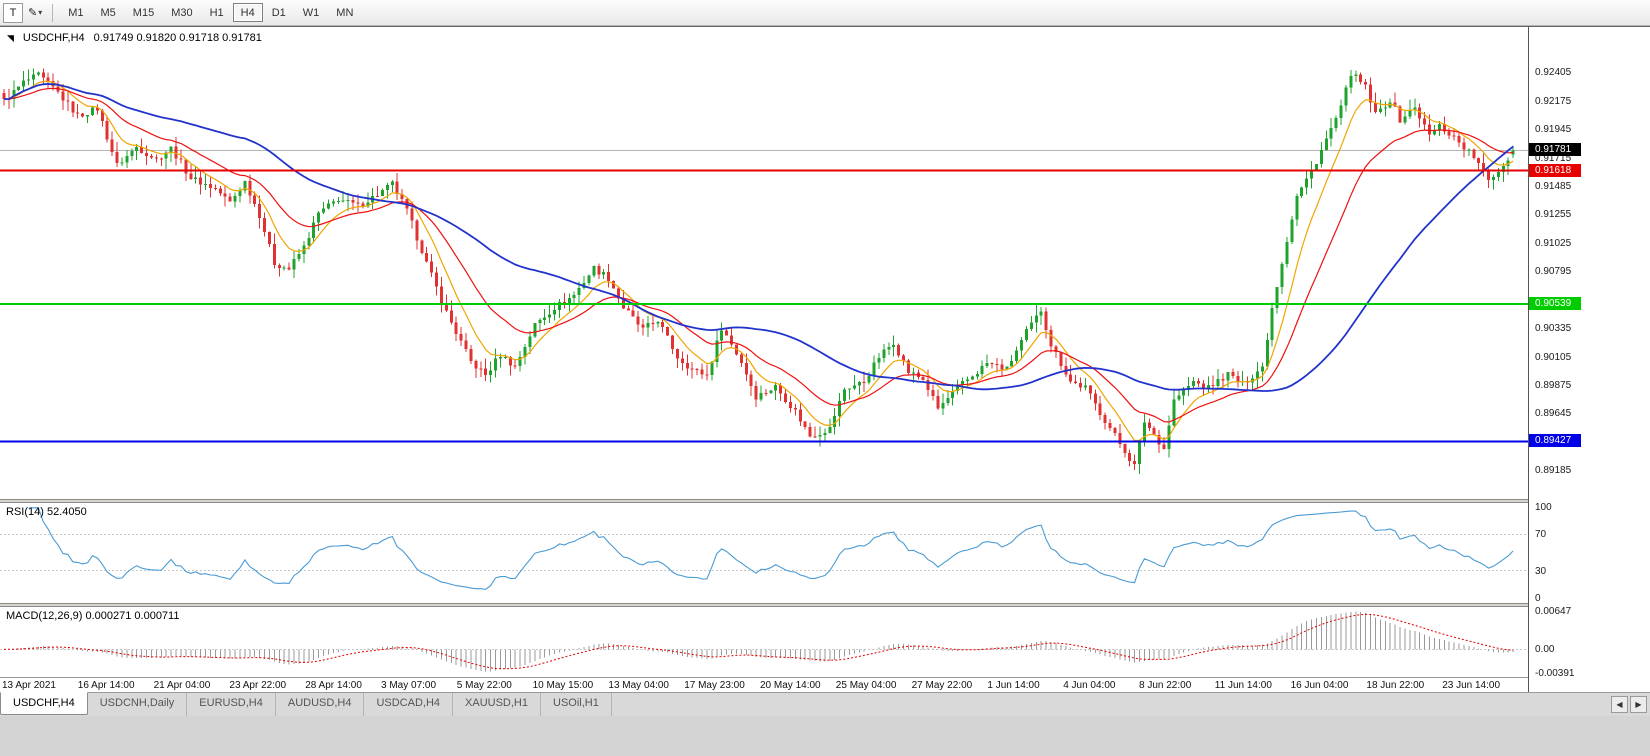 Image resolution: width=1650 pixels, height=756 pixels. Describe the element at coordinates (247, 12) in the screenshot. I see `timeframe-button-h4: H4` at that location.